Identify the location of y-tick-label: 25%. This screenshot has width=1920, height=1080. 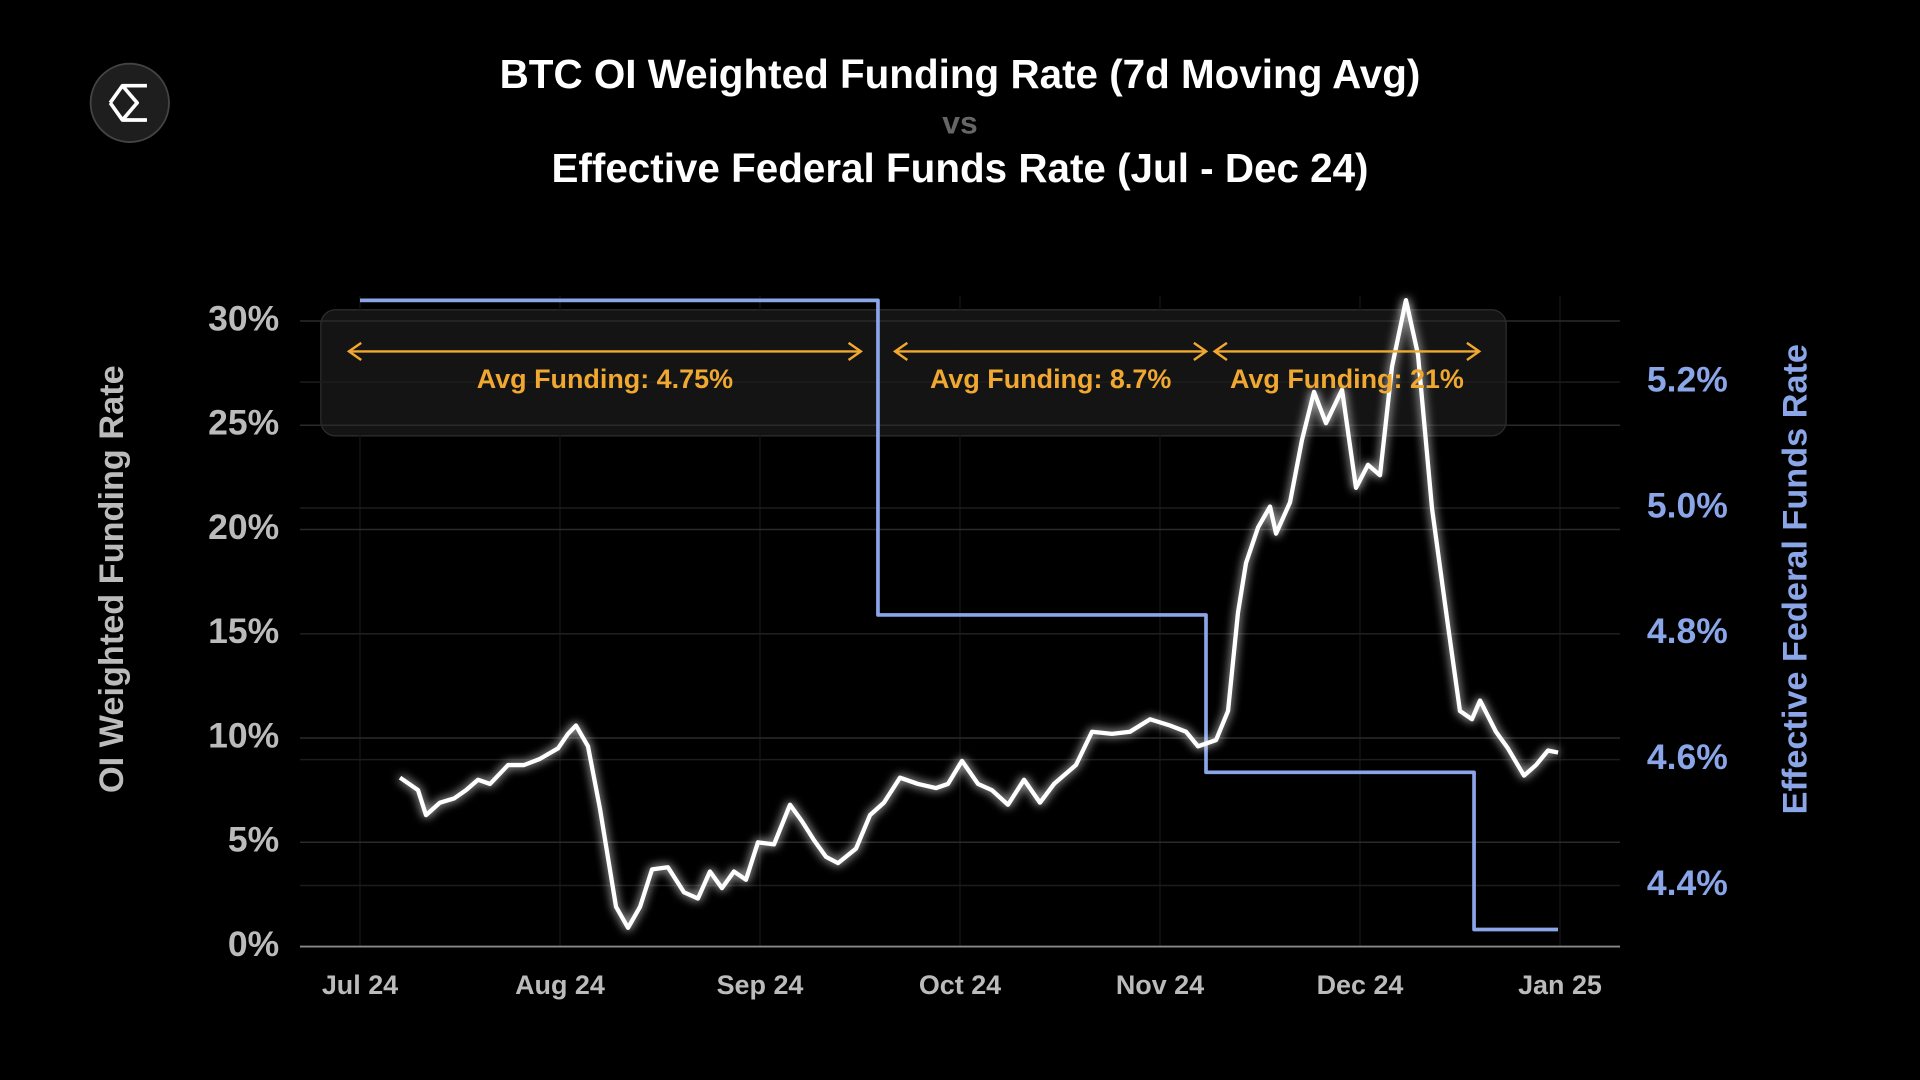
(243, 423).